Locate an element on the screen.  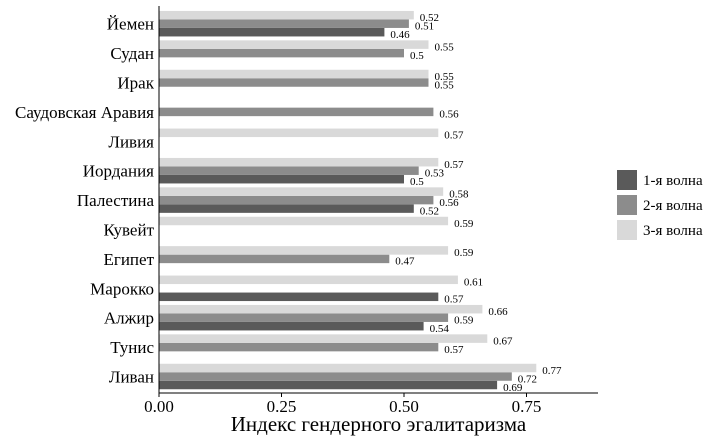
category-label: Иордания is located at coordinates (118, 171).